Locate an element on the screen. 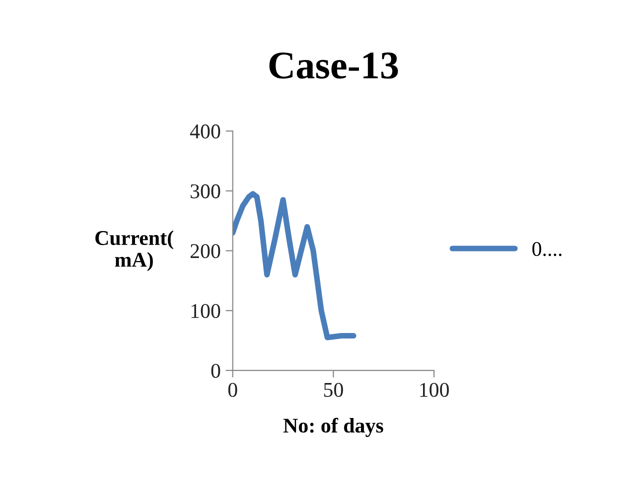 Image resolution: width=629 pixels, height=504 pixels. x-tick-label: 50 is located at coordinates (333, 389).